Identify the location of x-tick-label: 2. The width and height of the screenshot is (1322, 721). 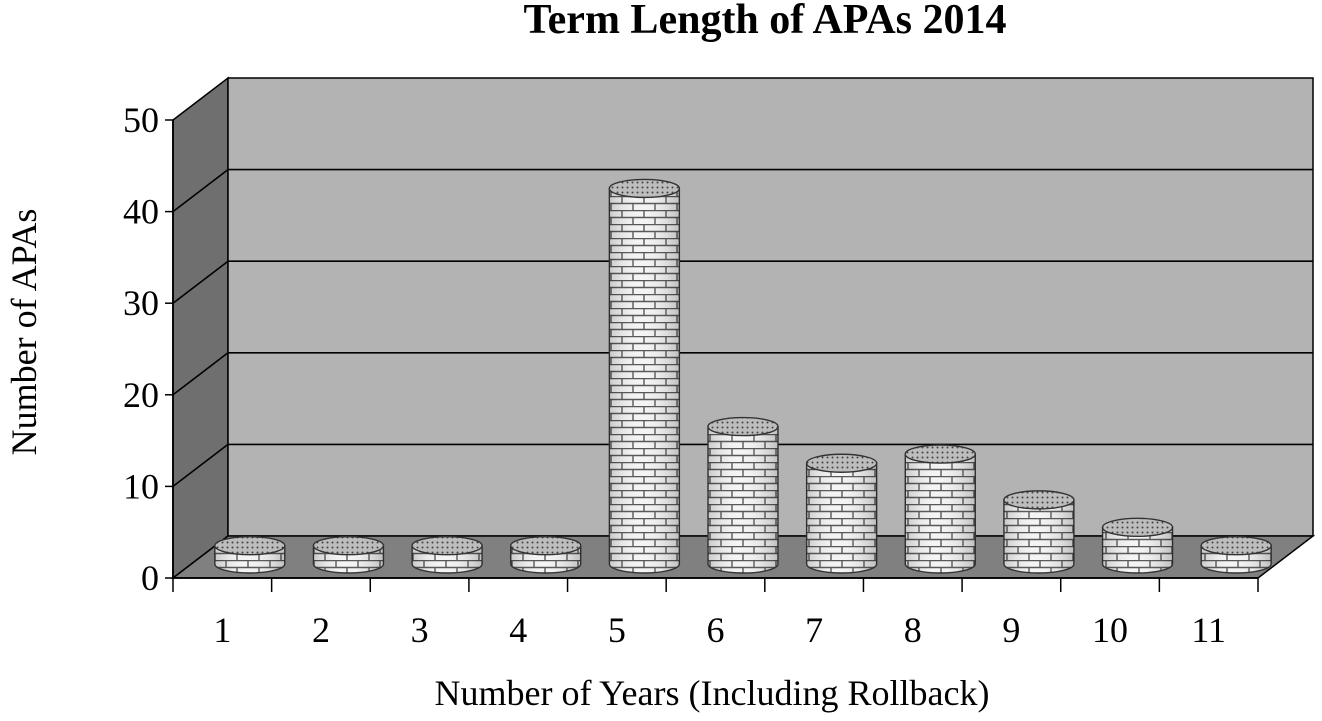
(321, 630).